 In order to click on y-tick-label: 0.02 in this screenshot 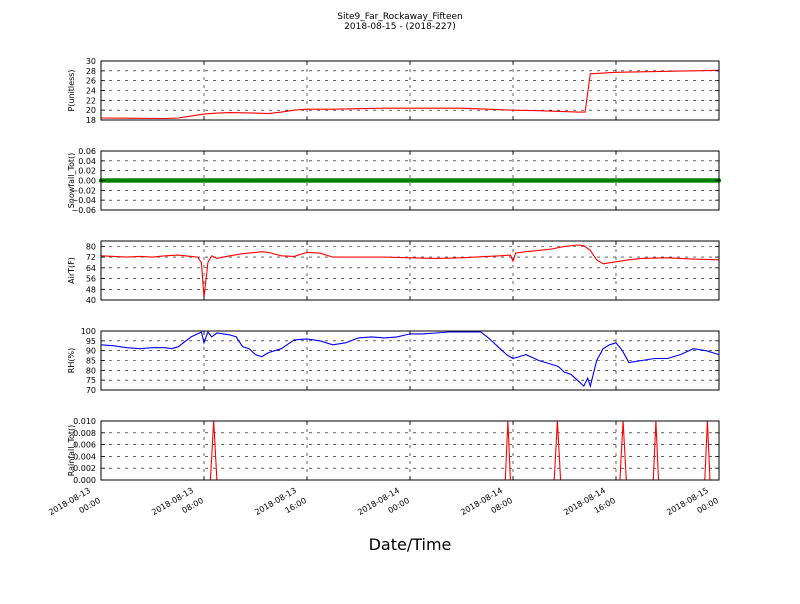, I will do `click(87, 171)`.